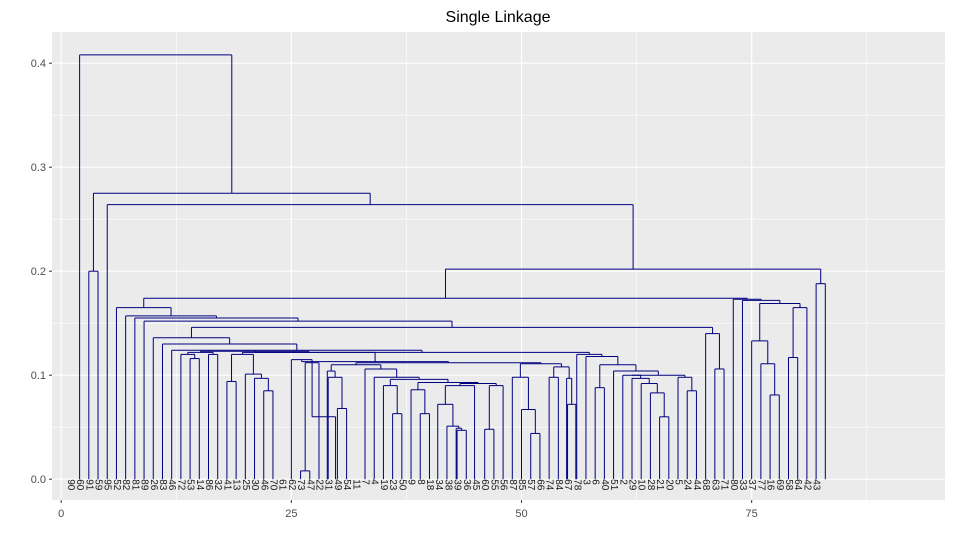  Describe the element at coordinates (107, 485) in the screenshot. I see `leaf-label: 95` at that location.